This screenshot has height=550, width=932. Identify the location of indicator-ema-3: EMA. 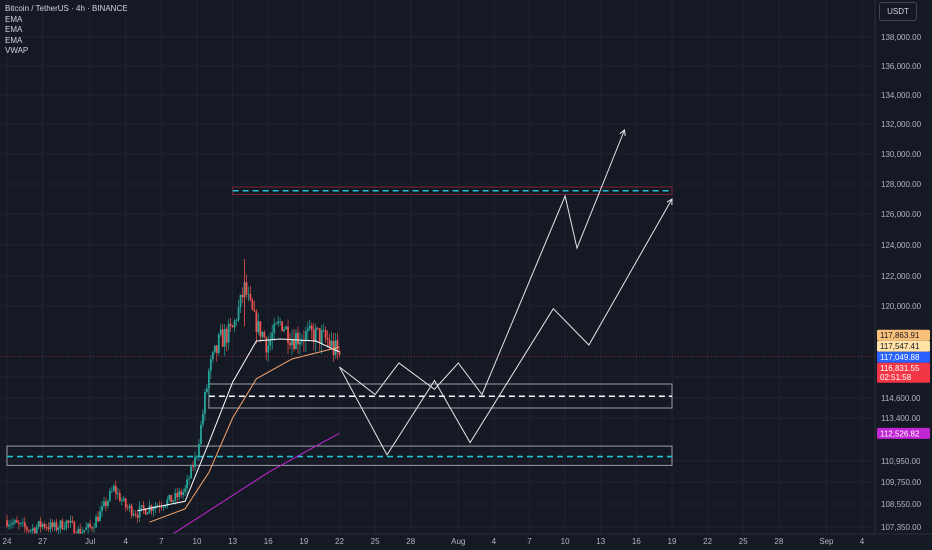
(14, 40).